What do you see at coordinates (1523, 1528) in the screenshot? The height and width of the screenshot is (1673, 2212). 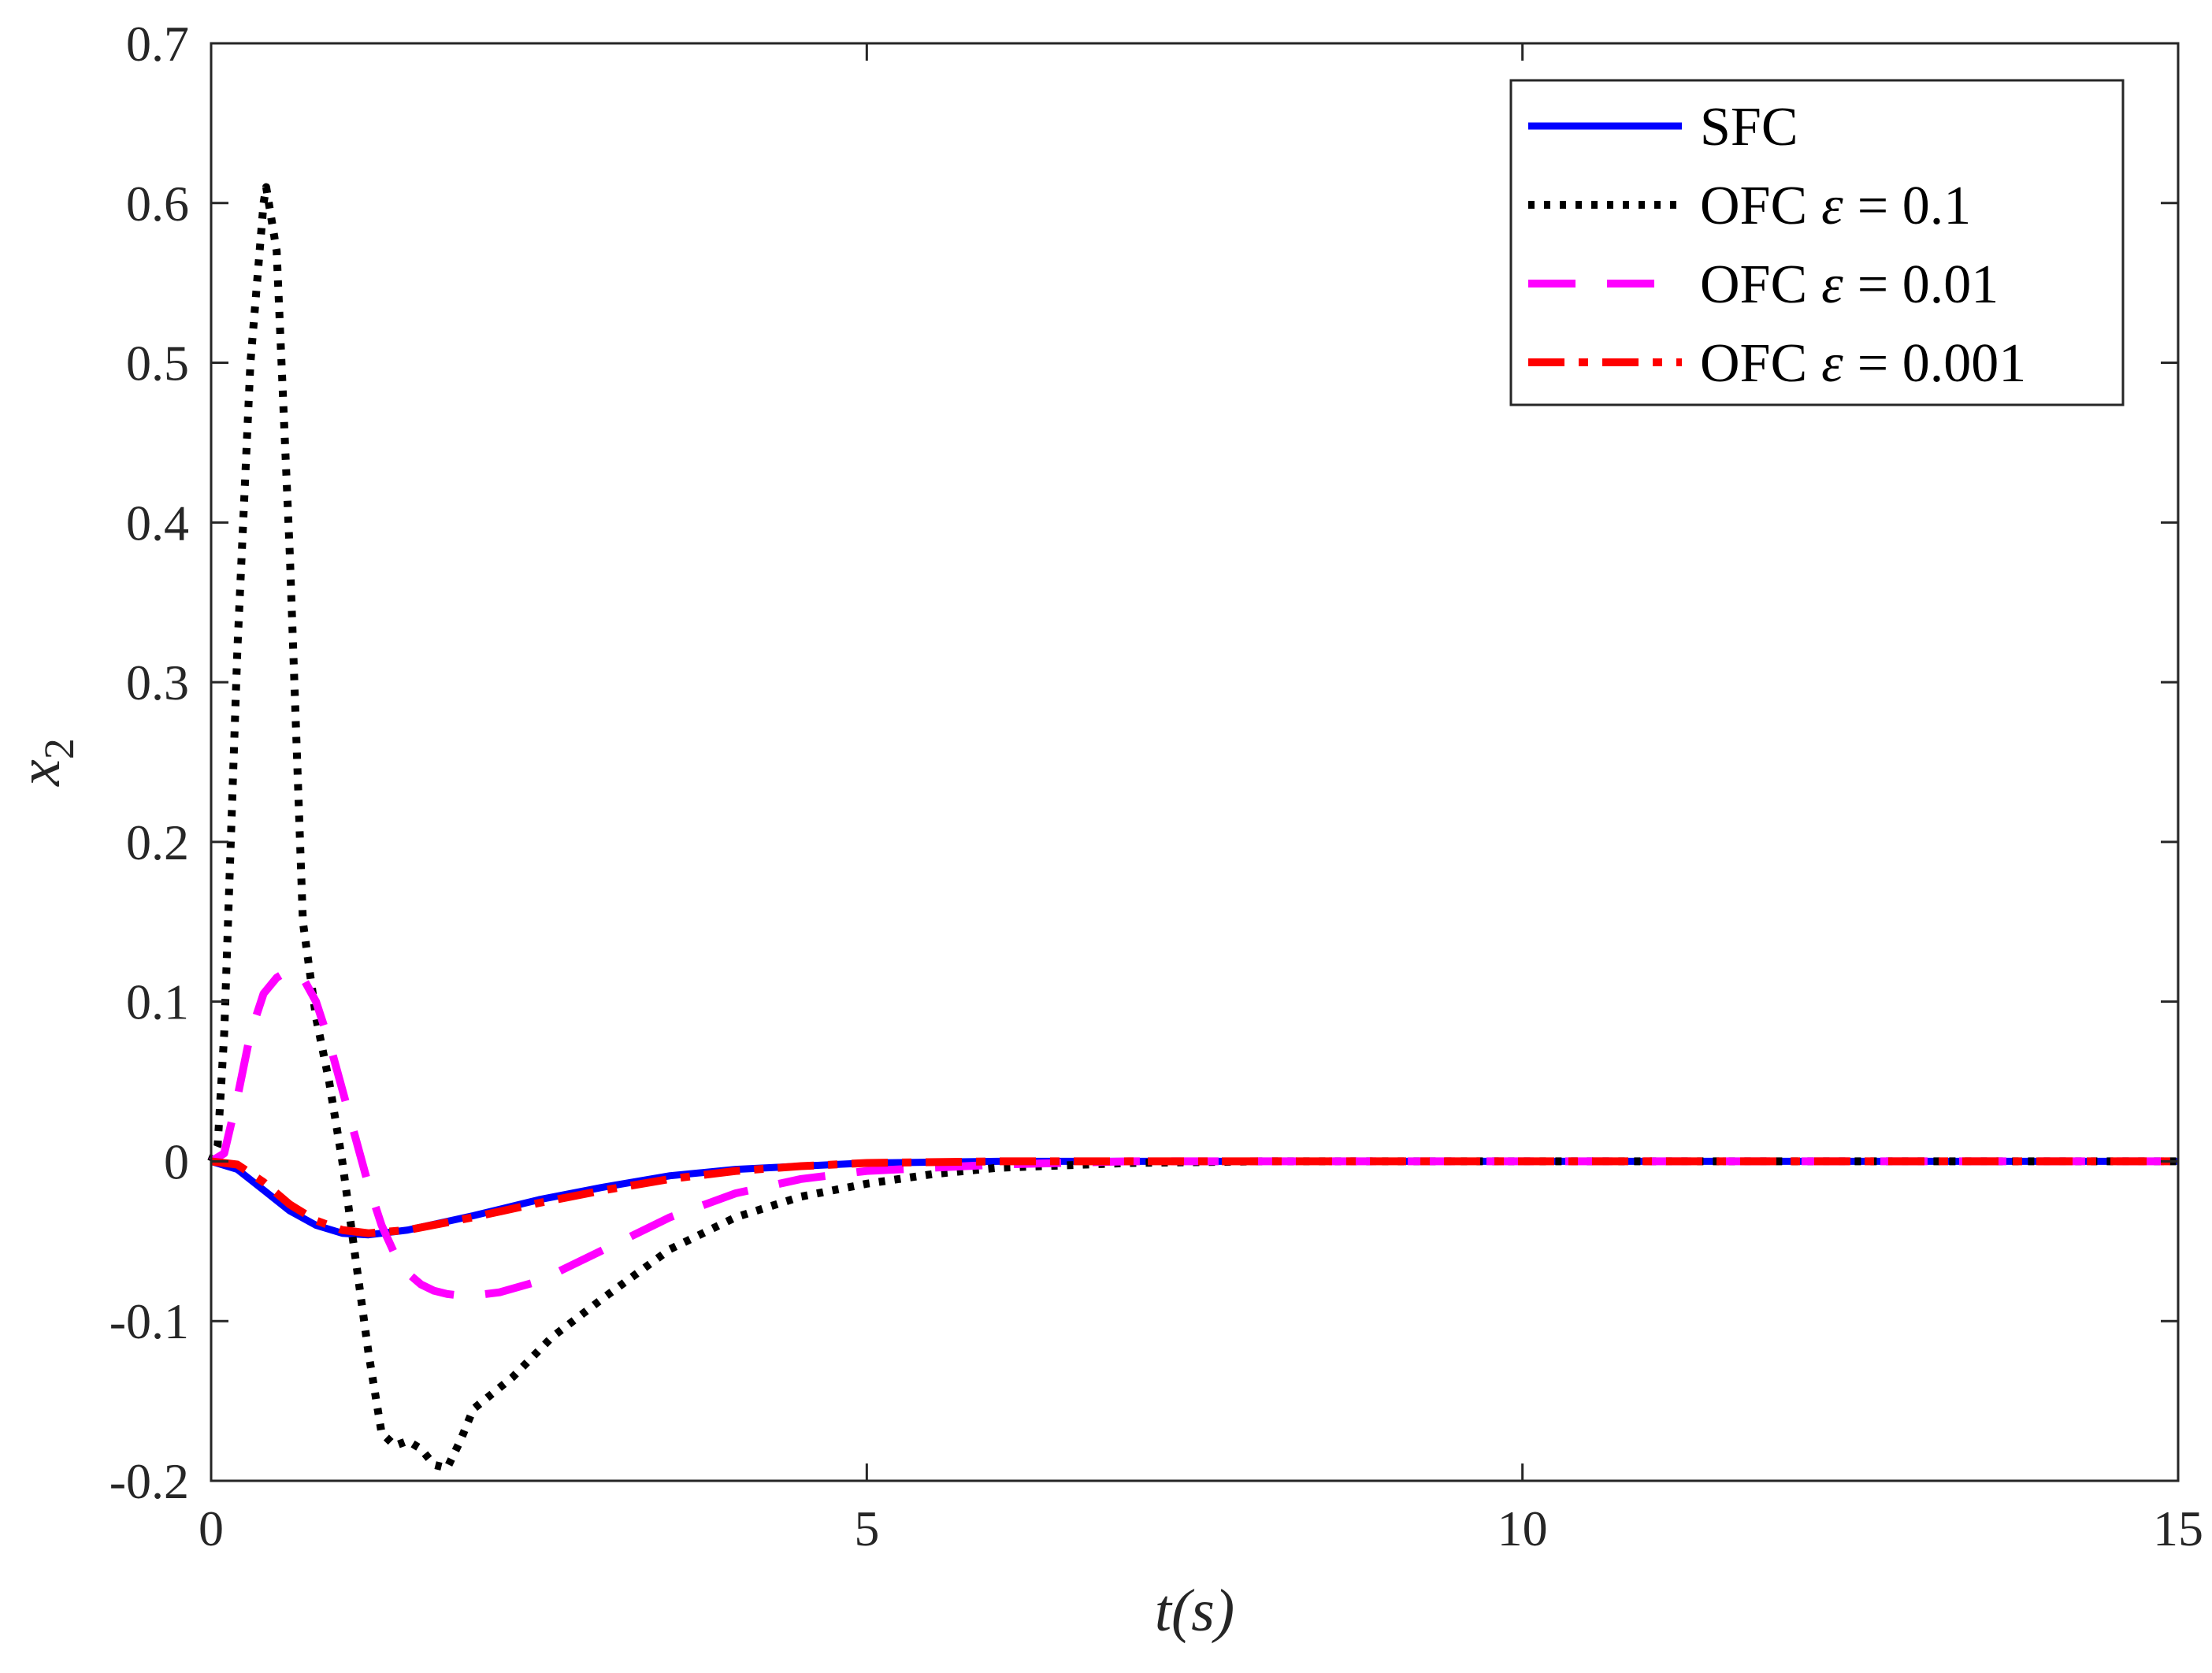 I see `x-tick-label: 10` at bounding box center [1523, 1528].